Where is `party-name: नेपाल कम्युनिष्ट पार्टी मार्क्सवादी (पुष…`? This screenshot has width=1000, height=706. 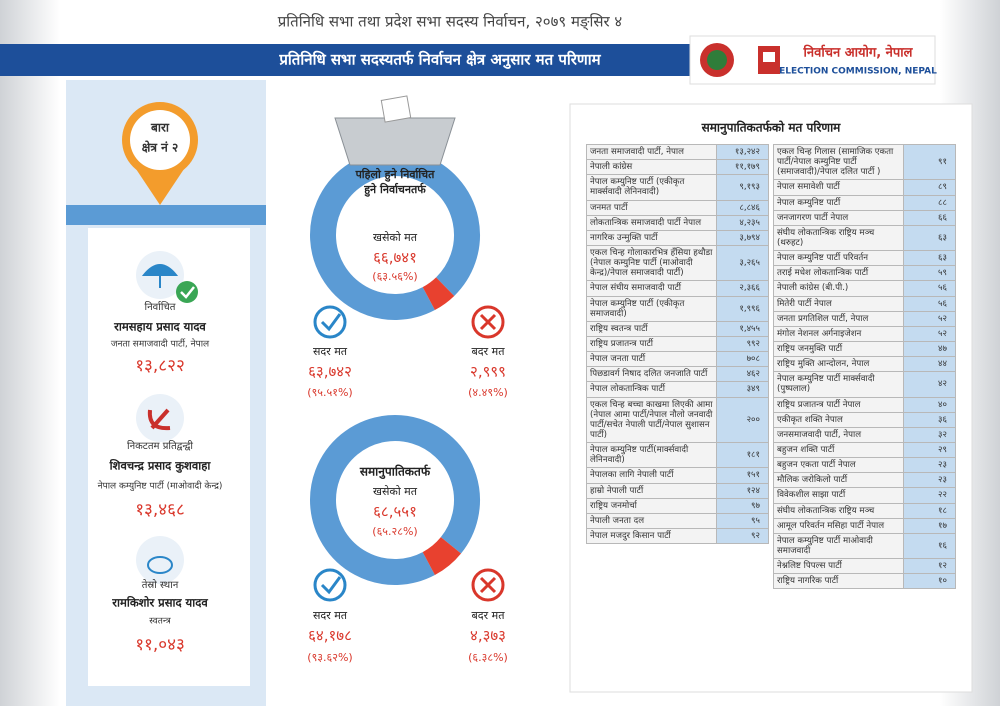
party-name: नेपाल कम्युनिष्ट पार्टी मार्क्सवादी (पुष… is located at coordinates (838, 384).